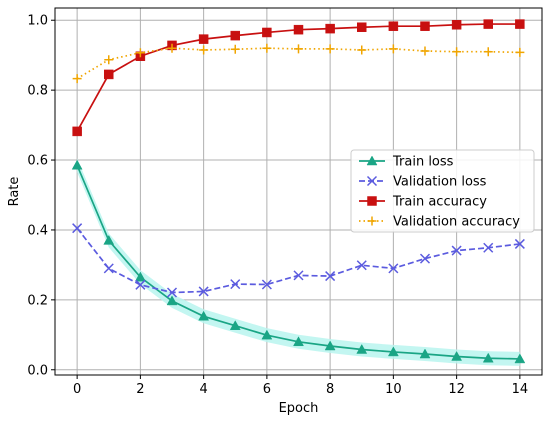 Image resolution: width=550 pixels, height=421 pixels. I want to click on y-tick-label: 0.6, so click(37, 161).